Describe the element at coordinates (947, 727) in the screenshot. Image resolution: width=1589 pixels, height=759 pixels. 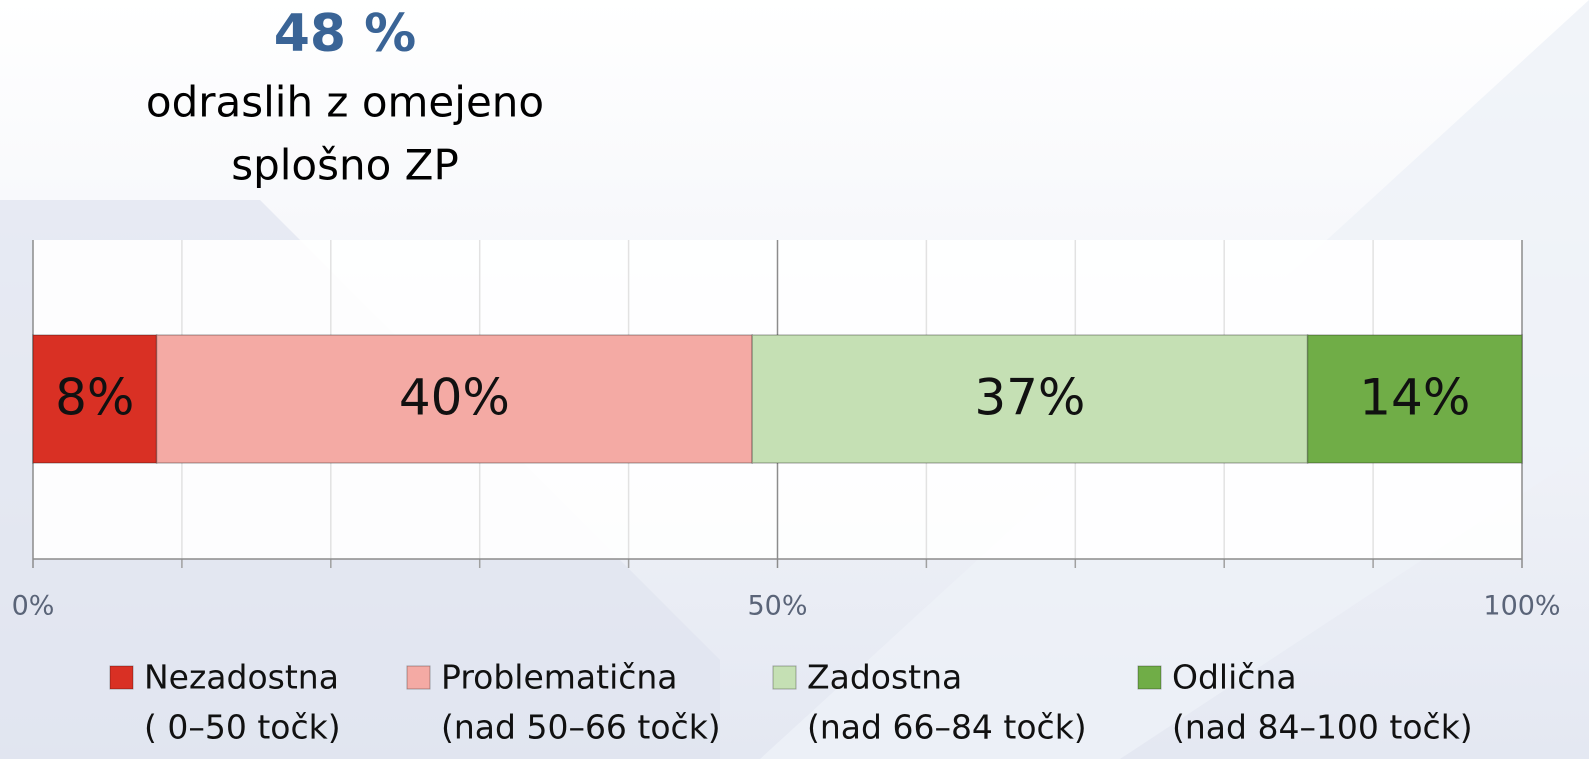
I see `legend-range: (nad 66–84 točk)` at that location.